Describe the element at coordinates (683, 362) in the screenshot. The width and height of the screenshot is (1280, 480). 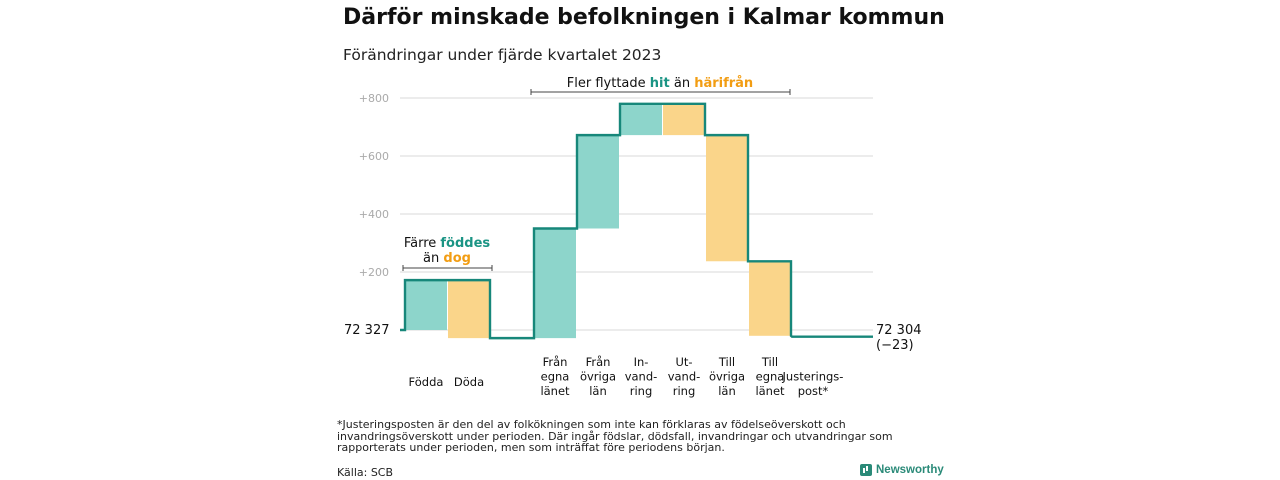
I see `x-category-label: Ut-` at that location.